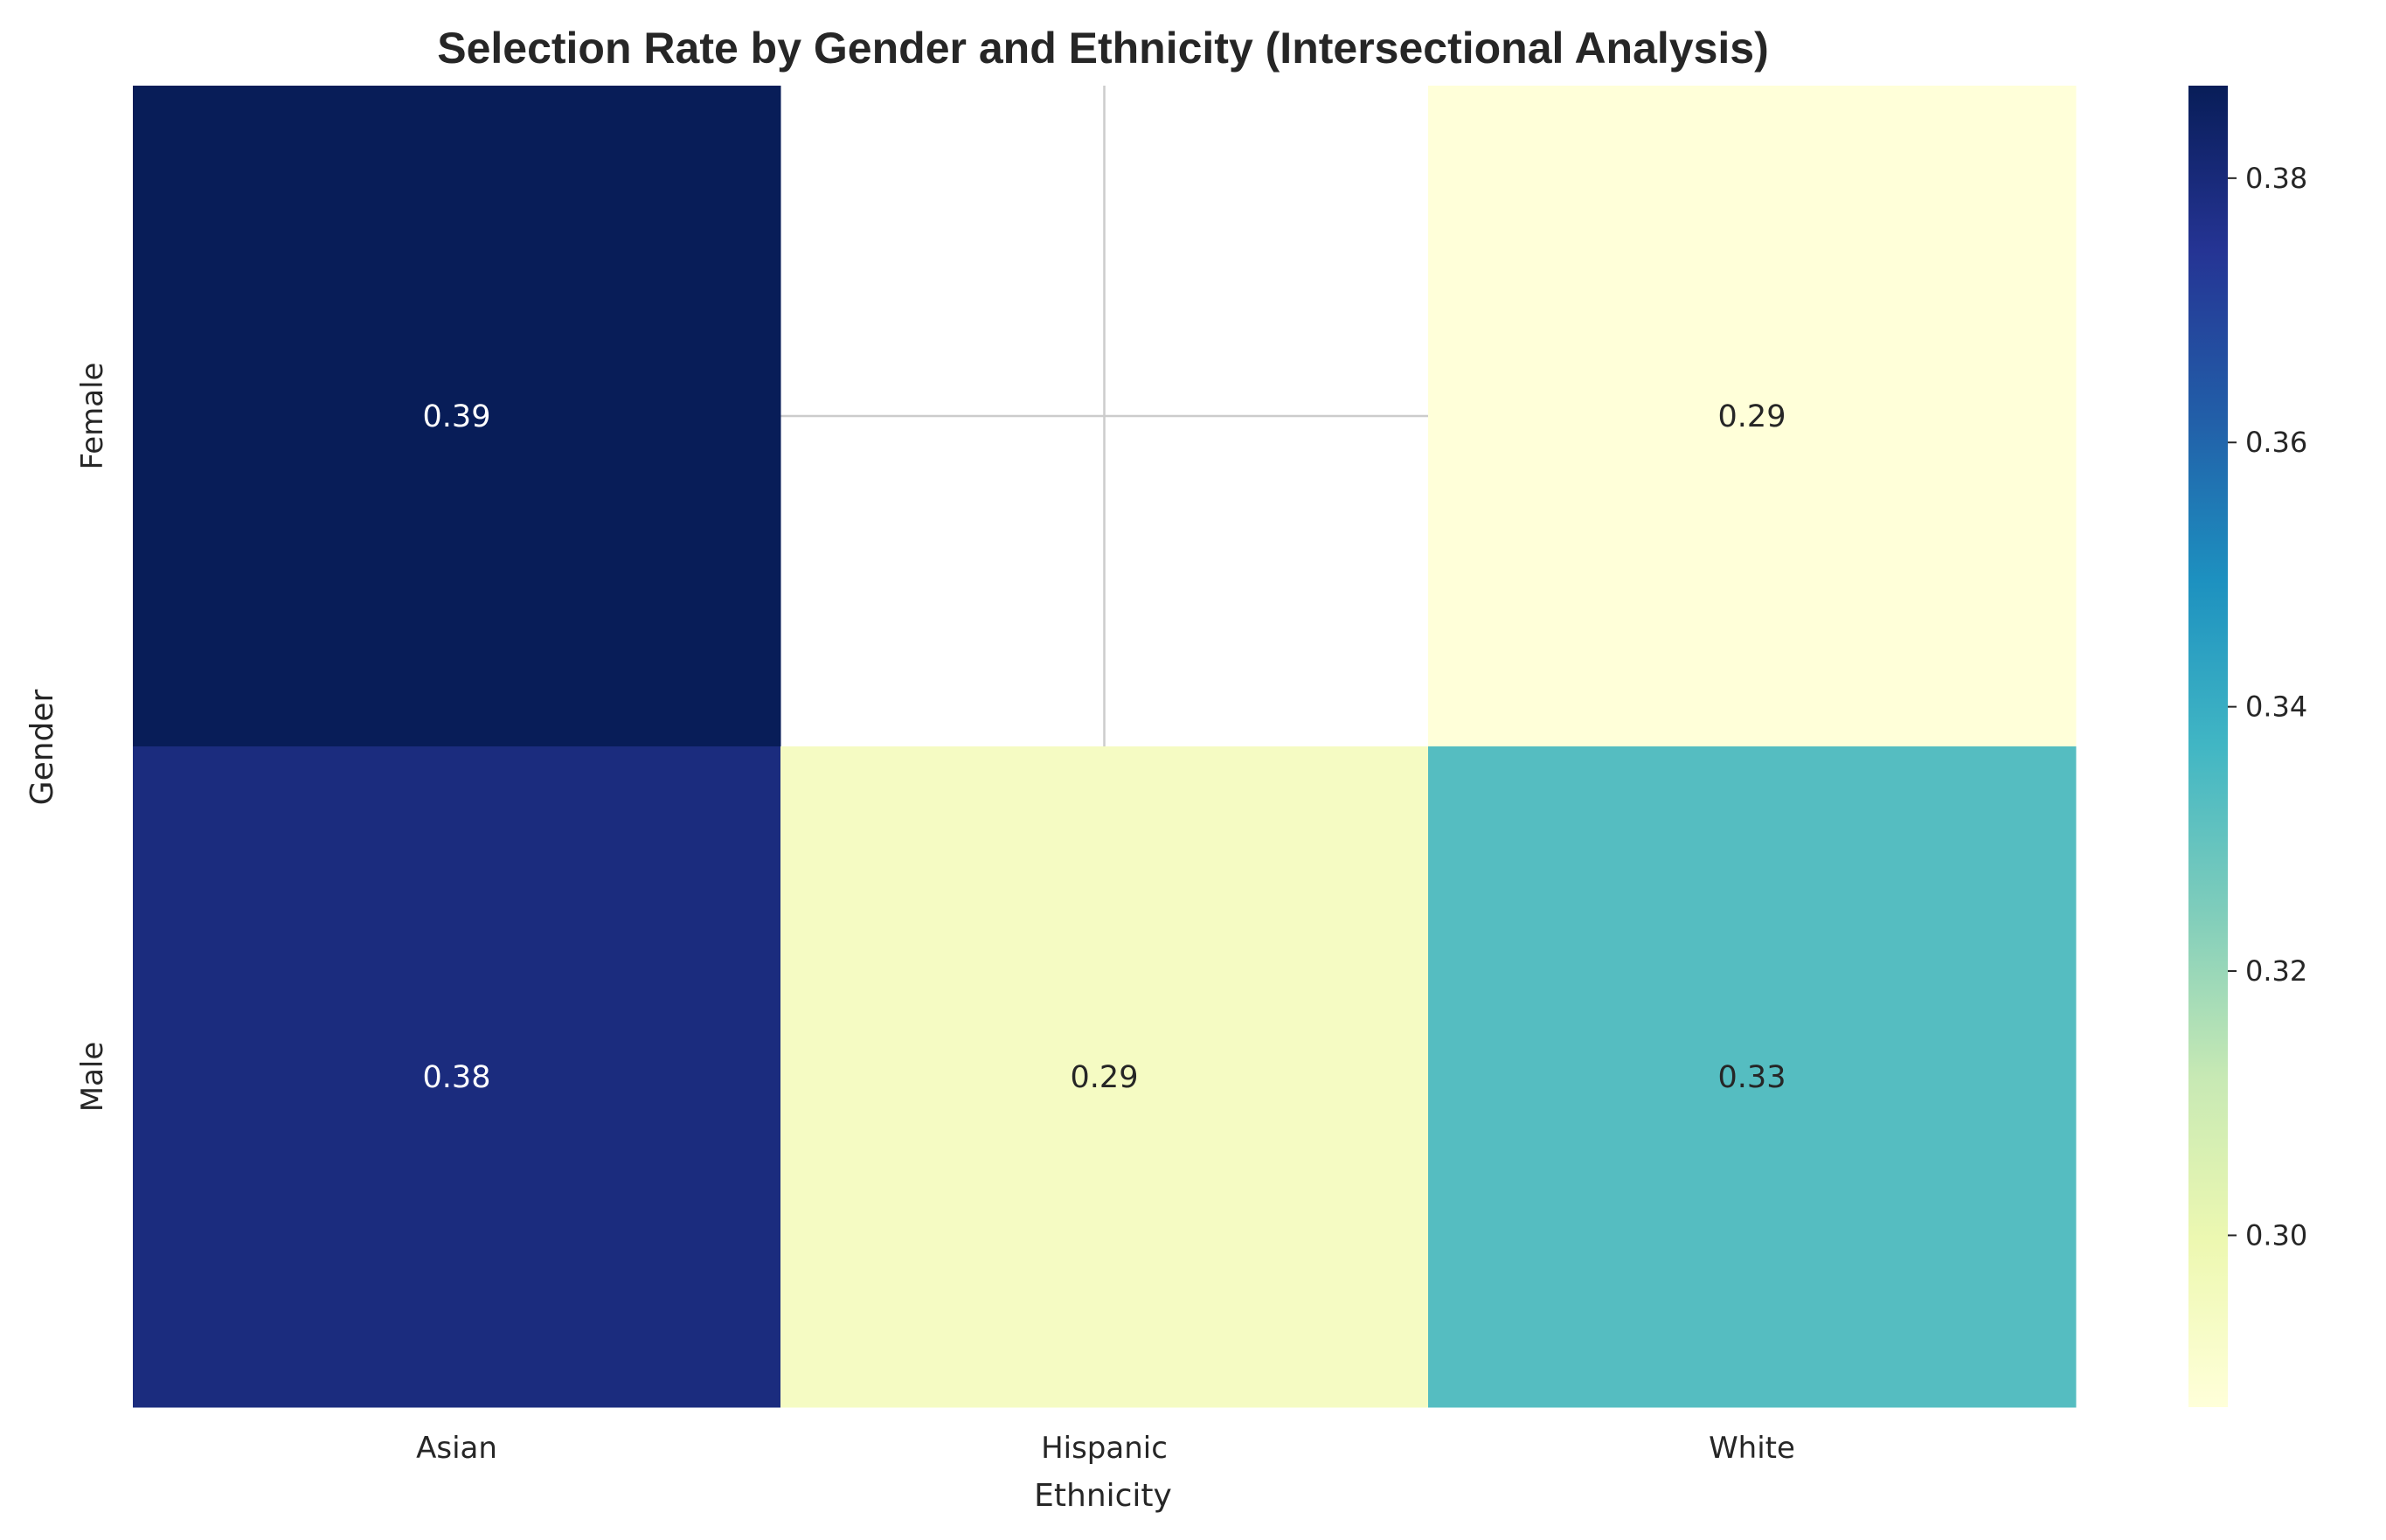 This screenshot has height=1540, width=2386. I want to click on cell-value-label: 0.33, so click(1752, 1077).